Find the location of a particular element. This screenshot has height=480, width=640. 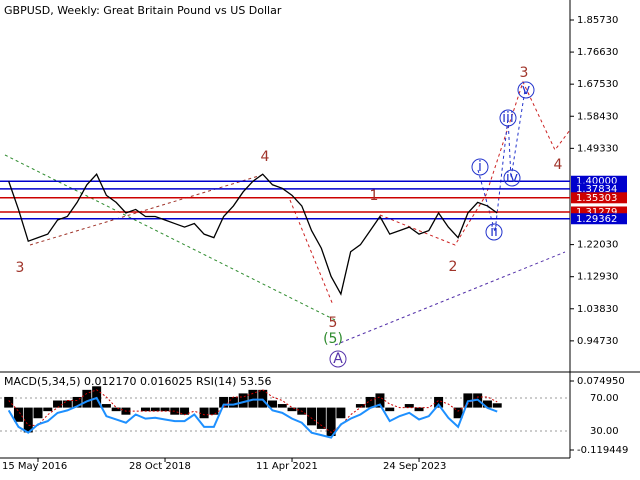

x-tick-label: 24 Sep 2023 is located at coordinates (414, 466).